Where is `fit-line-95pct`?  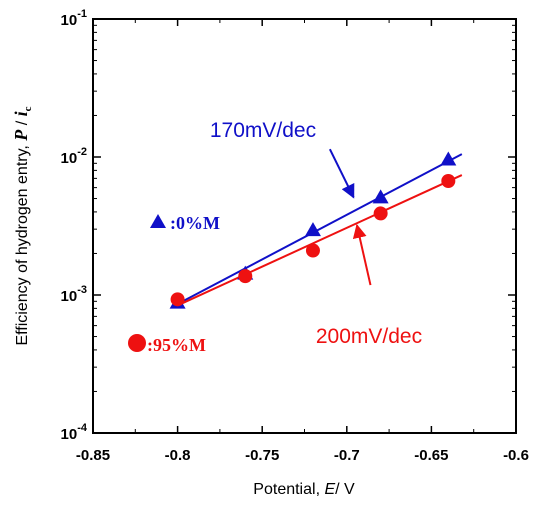 fit-line-95pct is located at coordinates (320, 240).